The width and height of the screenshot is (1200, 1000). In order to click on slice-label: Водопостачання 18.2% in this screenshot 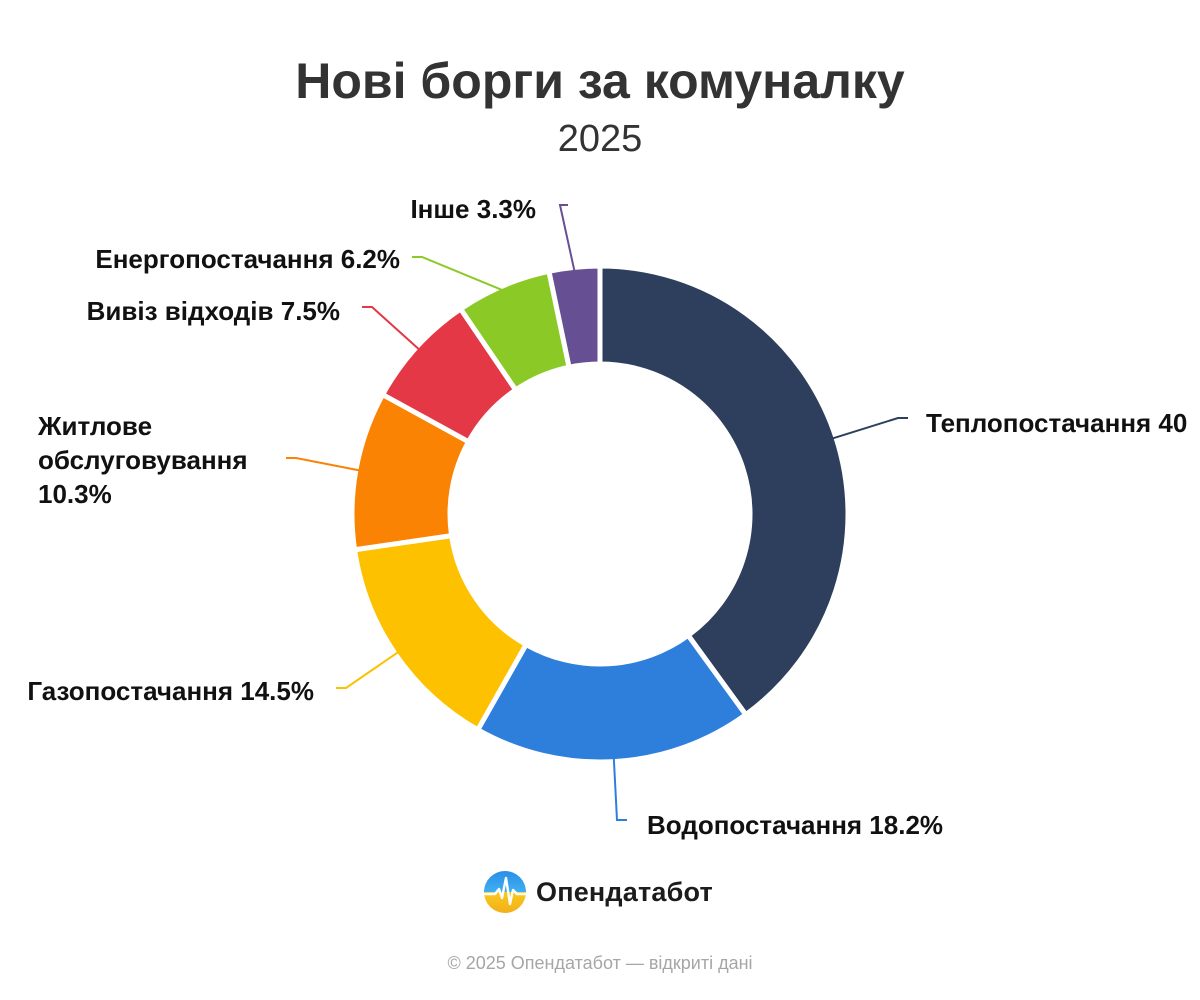, I will do `click(795, 825)`.